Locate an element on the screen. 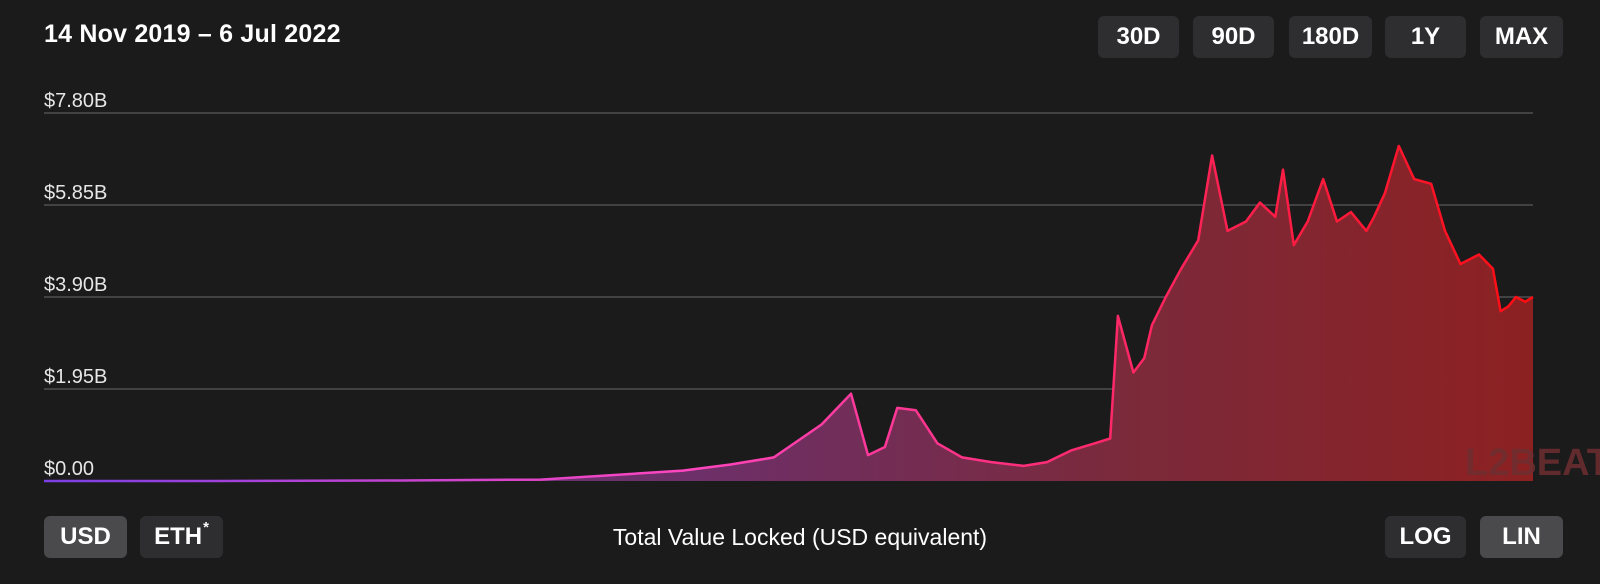  y-tick-label: $5.85B is located at coordinates (75, 193).